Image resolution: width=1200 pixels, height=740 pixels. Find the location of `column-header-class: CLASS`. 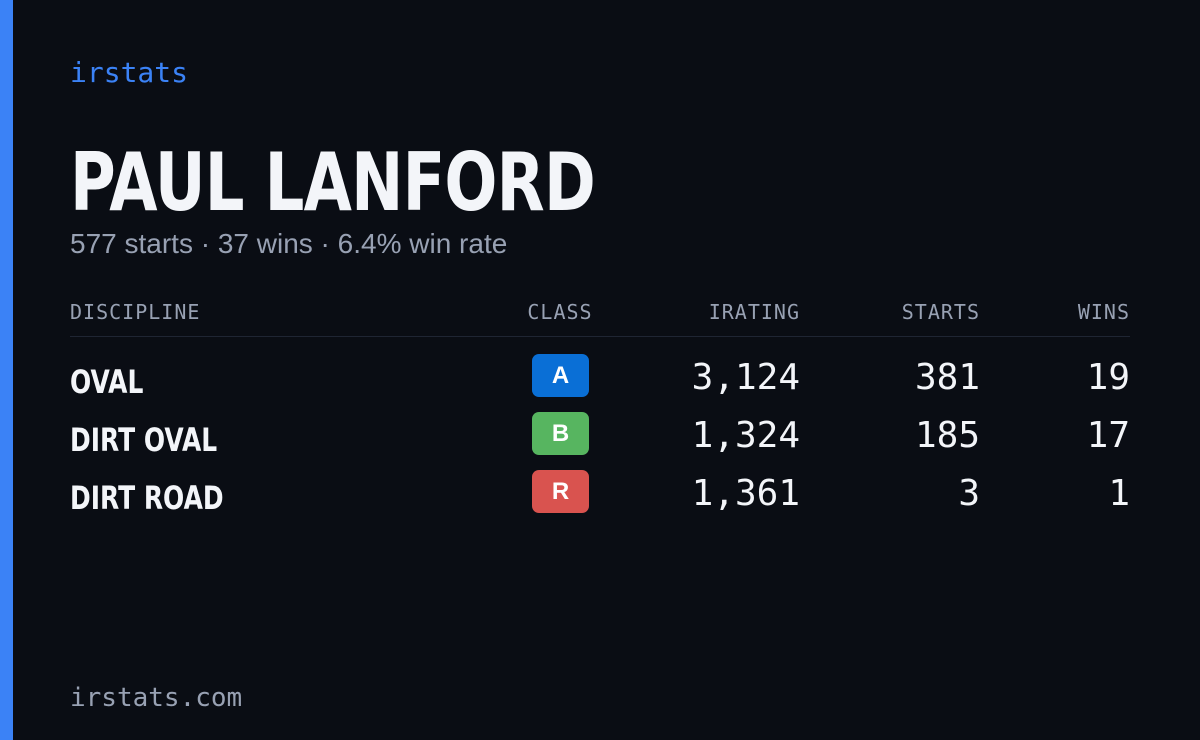

column-header-class: CLASS is located at coordinates (560, 312).